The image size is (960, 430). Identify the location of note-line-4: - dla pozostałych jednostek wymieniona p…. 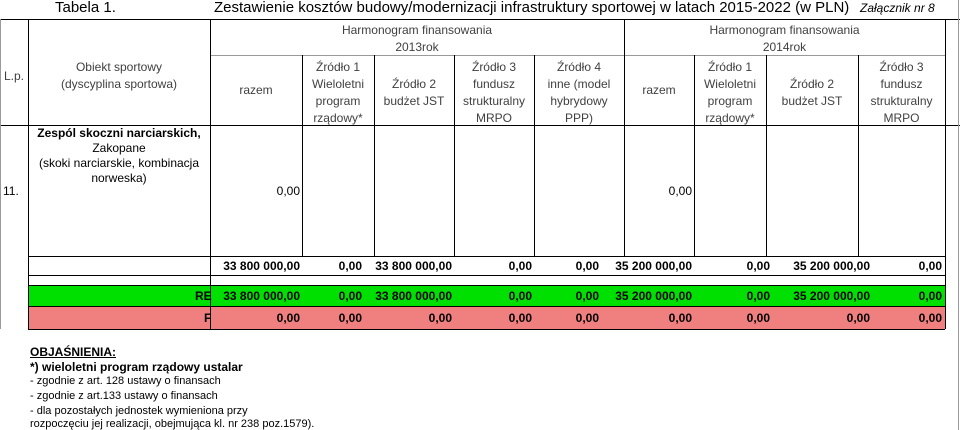
(139, 411).